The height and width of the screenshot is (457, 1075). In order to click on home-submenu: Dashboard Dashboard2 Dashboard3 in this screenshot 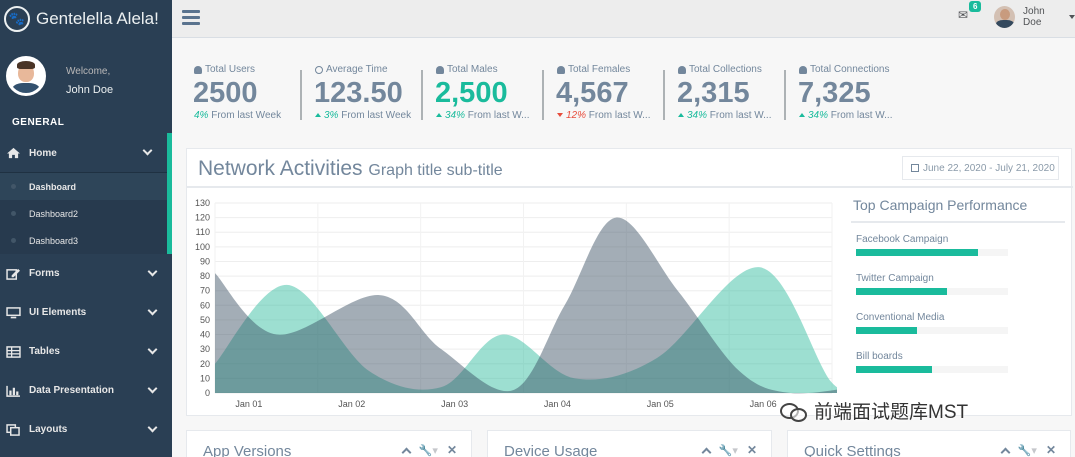, I will do `click(86, 213)`.